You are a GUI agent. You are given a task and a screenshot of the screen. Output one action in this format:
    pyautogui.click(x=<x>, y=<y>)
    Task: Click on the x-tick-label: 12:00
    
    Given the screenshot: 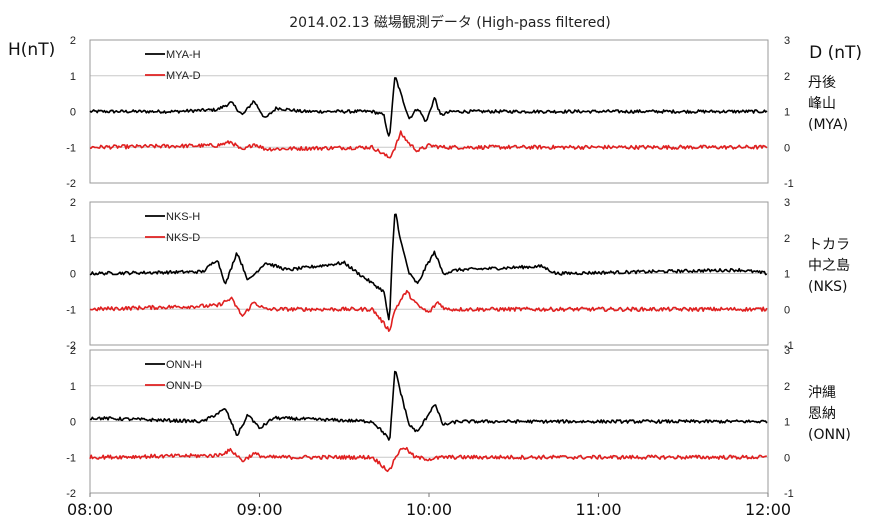 What is the action you would take?
    pyautogui.click(x=768, y=509)
    